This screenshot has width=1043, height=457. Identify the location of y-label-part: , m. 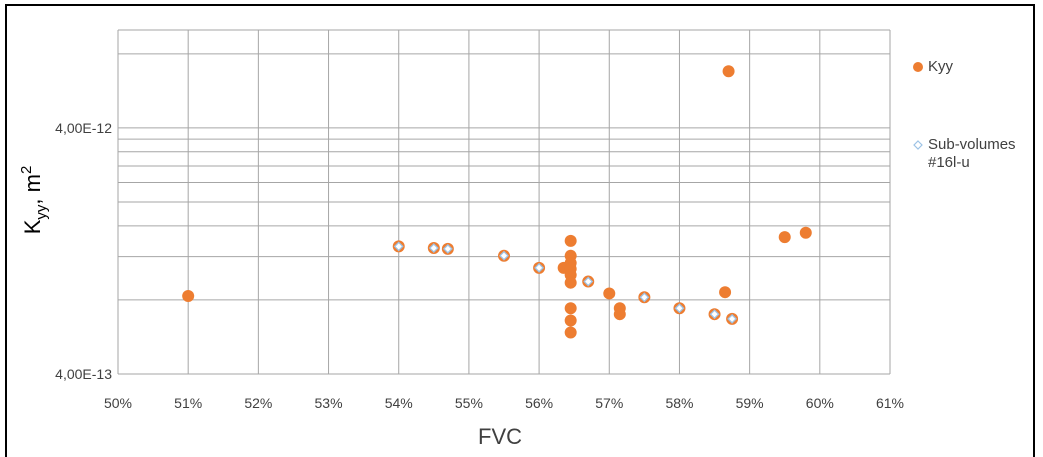
(32, 189).